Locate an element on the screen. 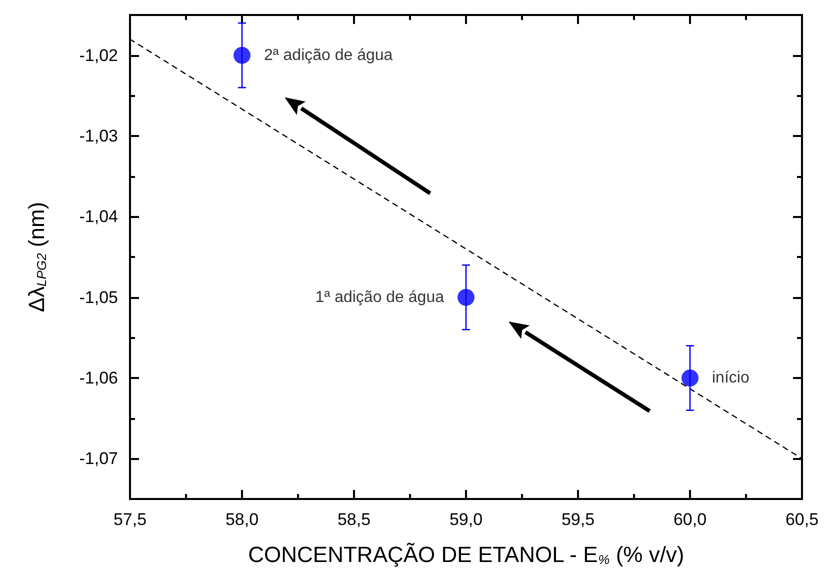 This screenshot has height=571, width=826. x-tick-label: 60,0 is located at coordinates (690, 519).